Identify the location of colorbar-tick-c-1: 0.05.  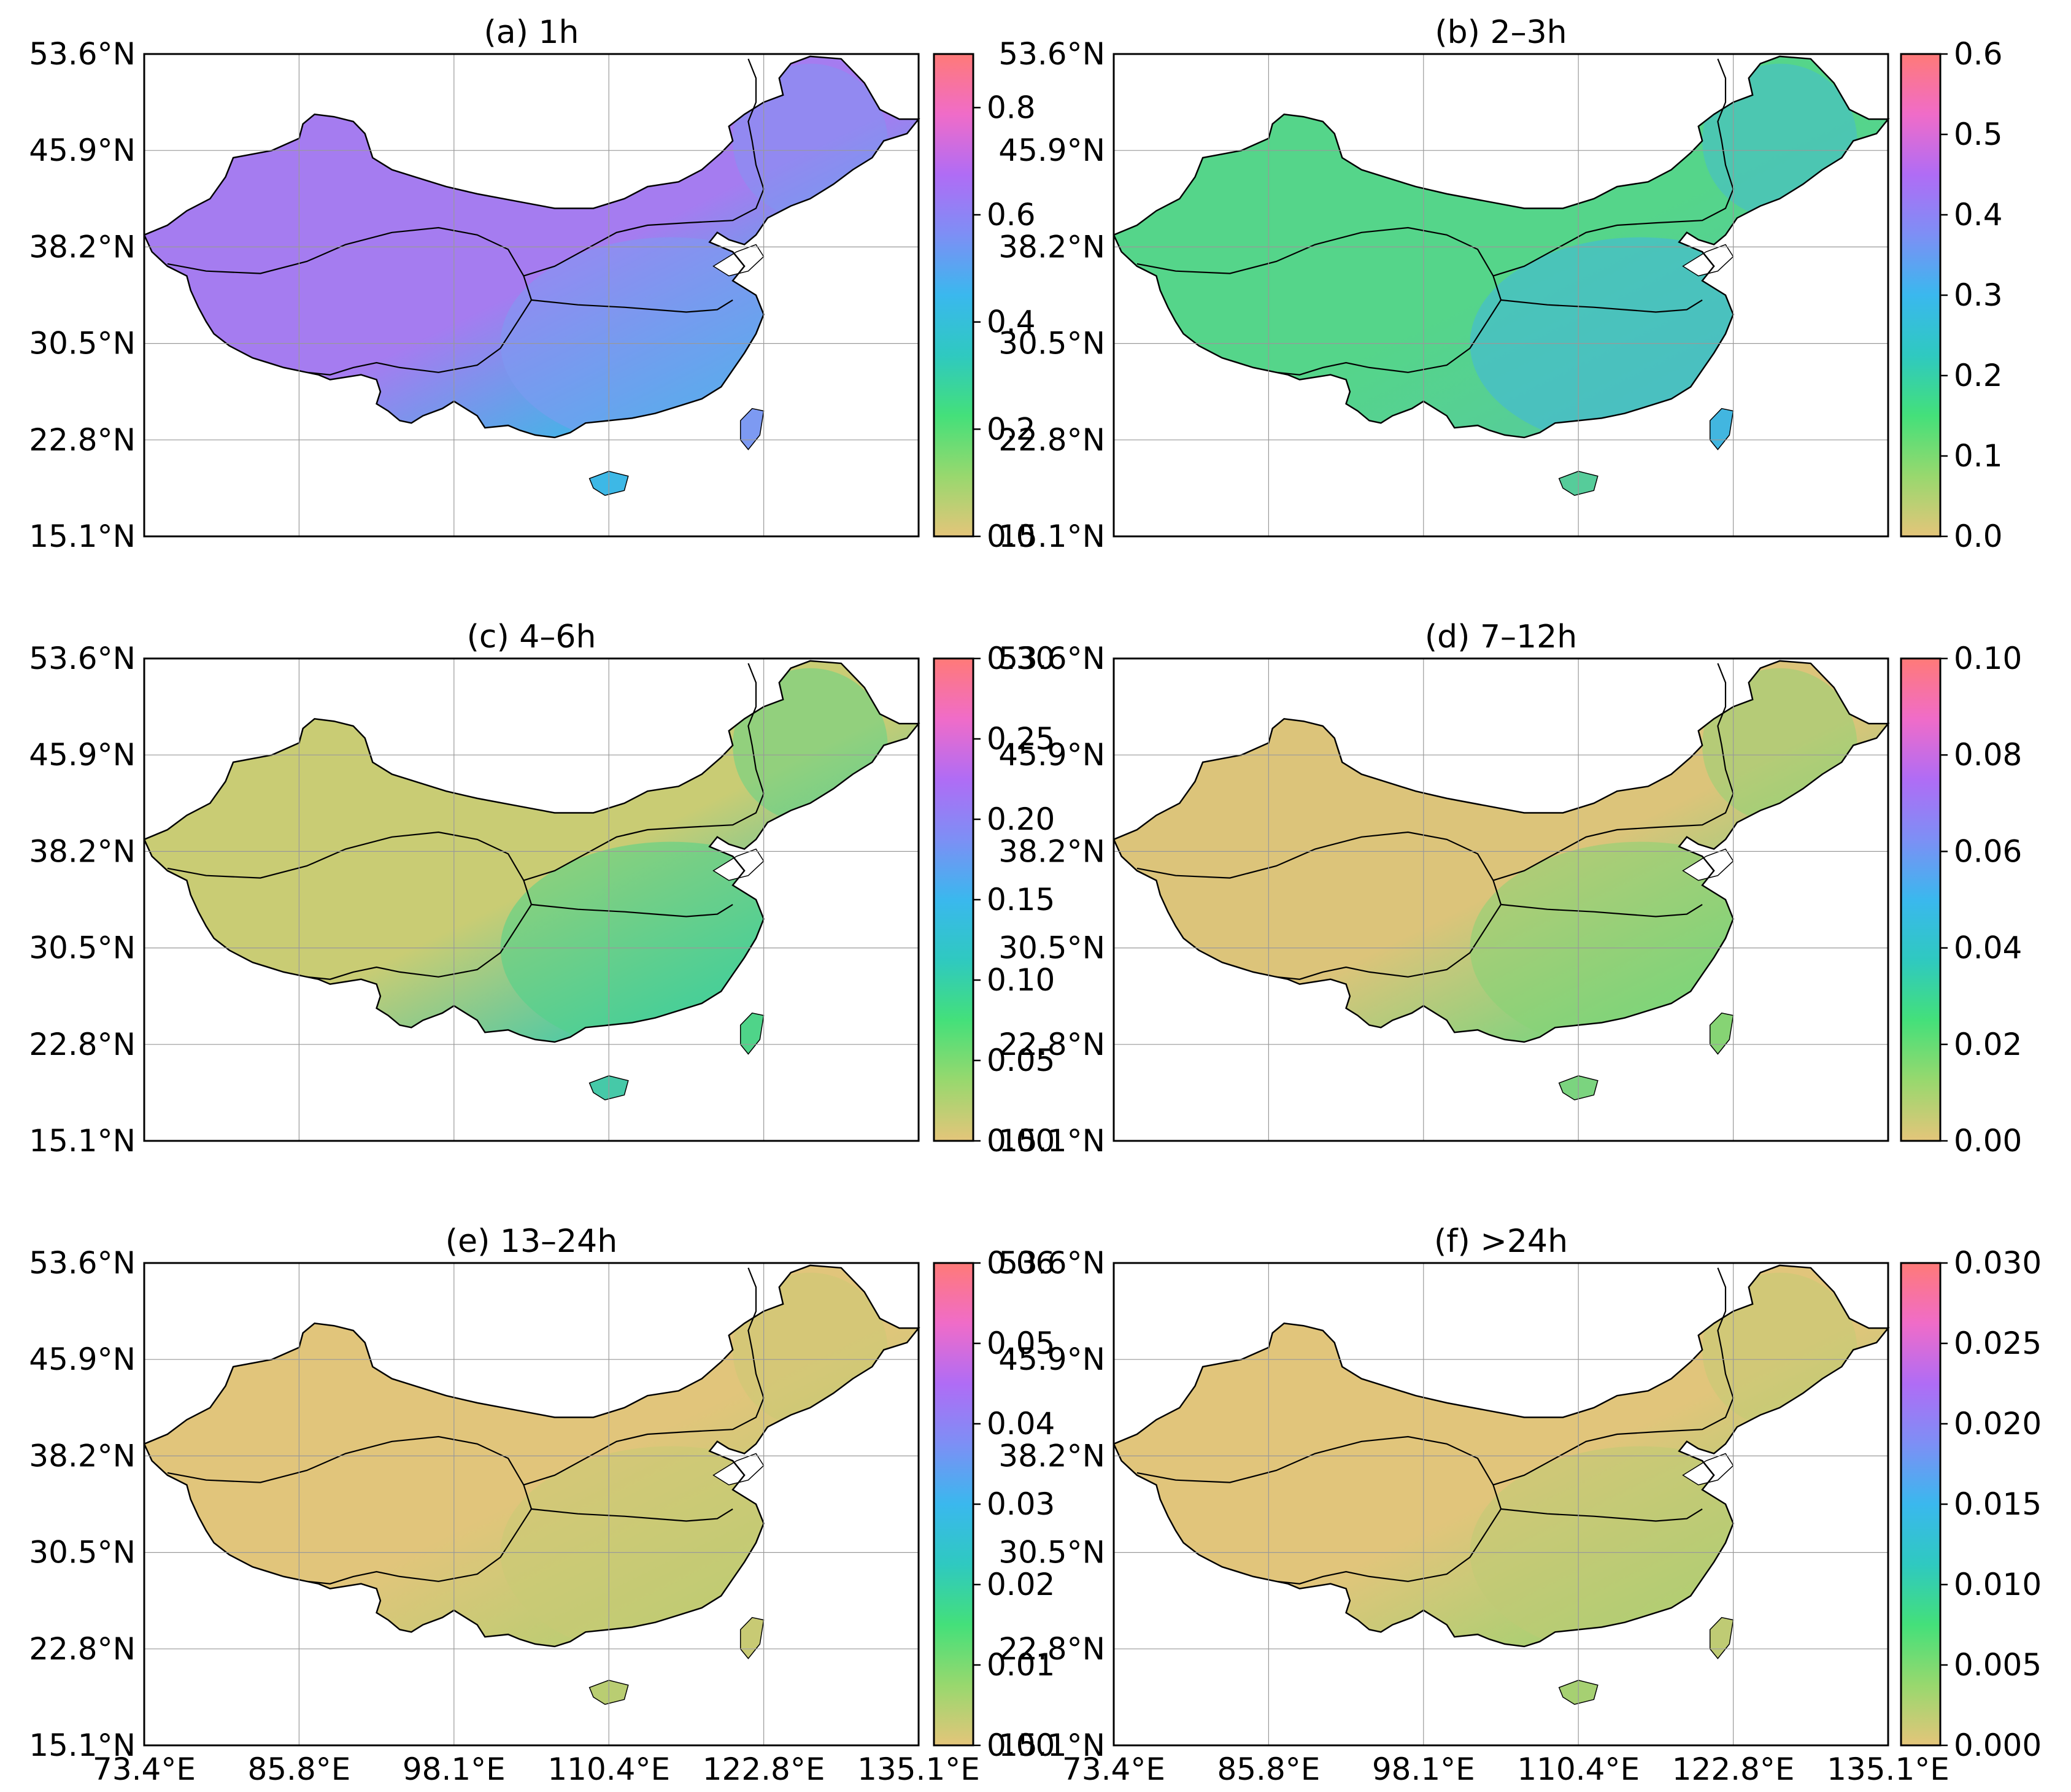
(1021, 1060).